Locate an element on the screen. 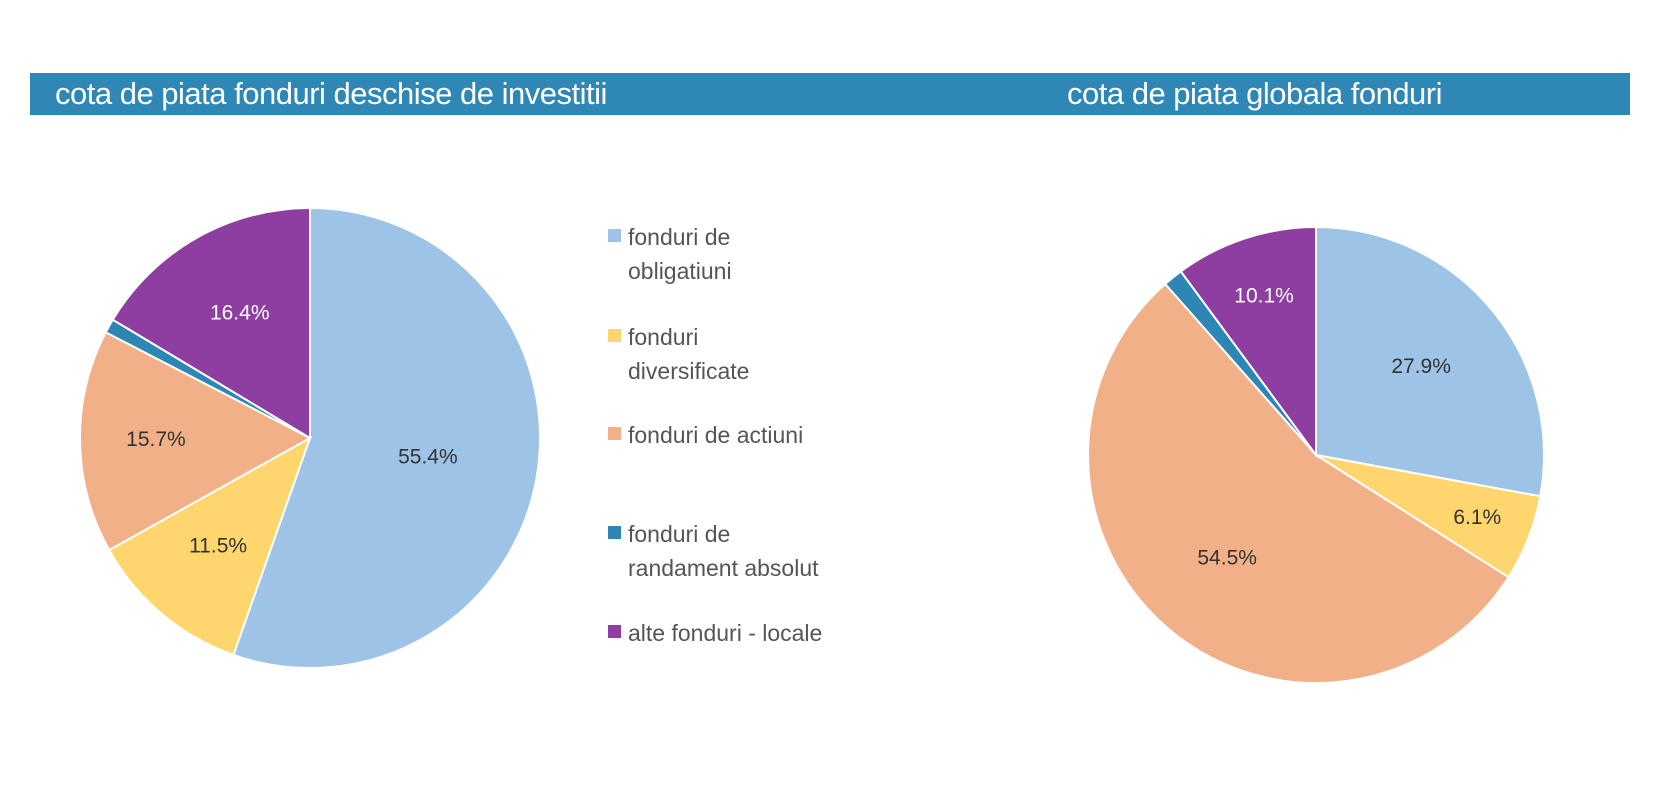 The height and width of the screenshot is (806, 1662). legend-label: fonduri de randament absolut is located at coordinates (723, 551).